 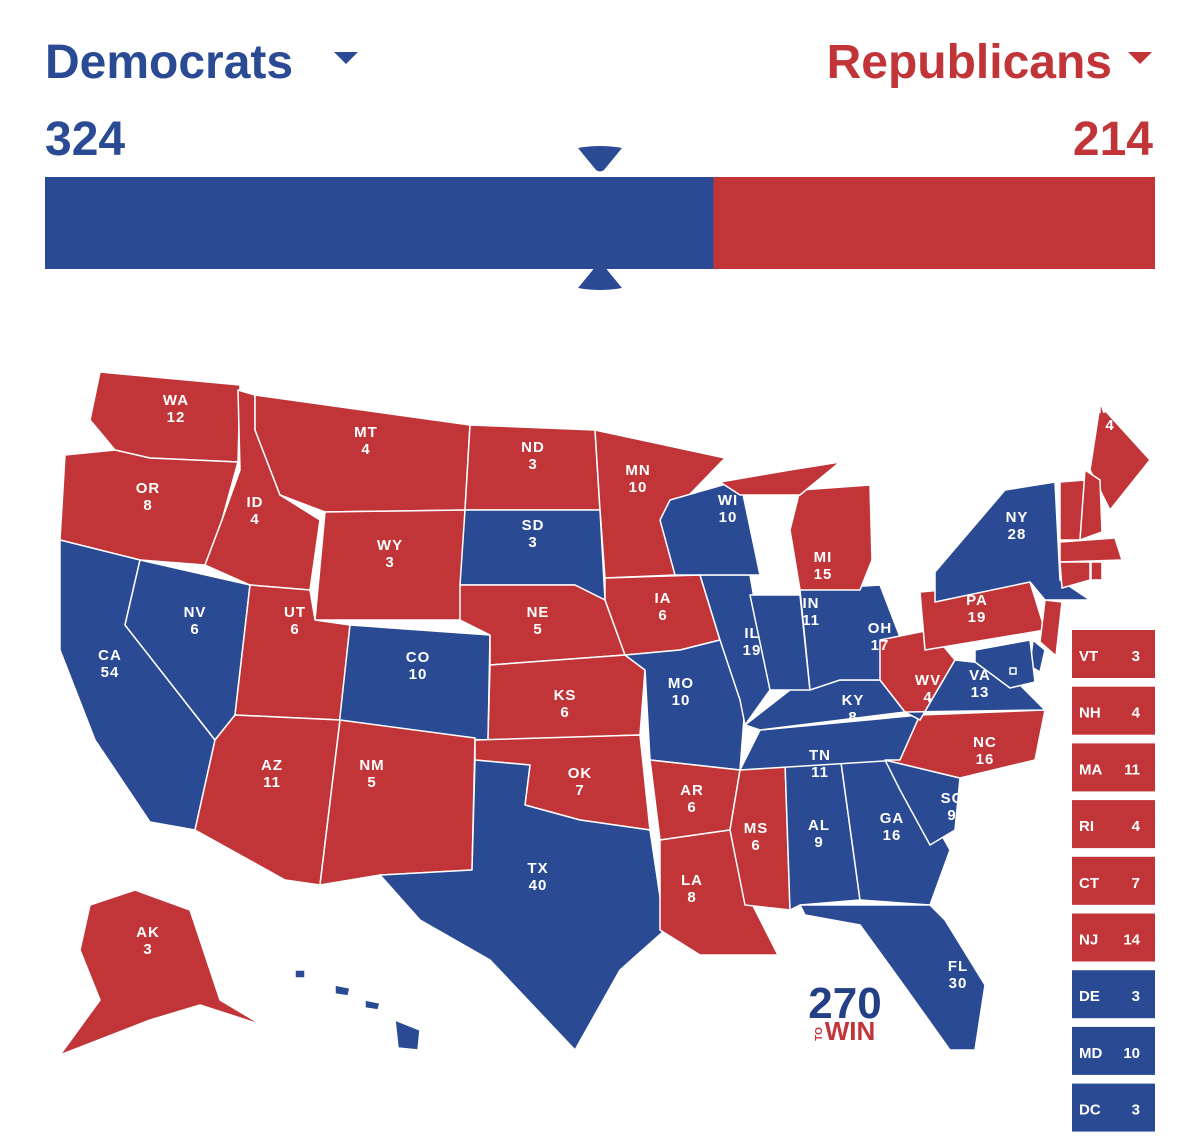 What do you see at coordinates (844, 1012) in the screenshot?
I see `logo: 270 TO WIN` at bounding box center [844, 1012].